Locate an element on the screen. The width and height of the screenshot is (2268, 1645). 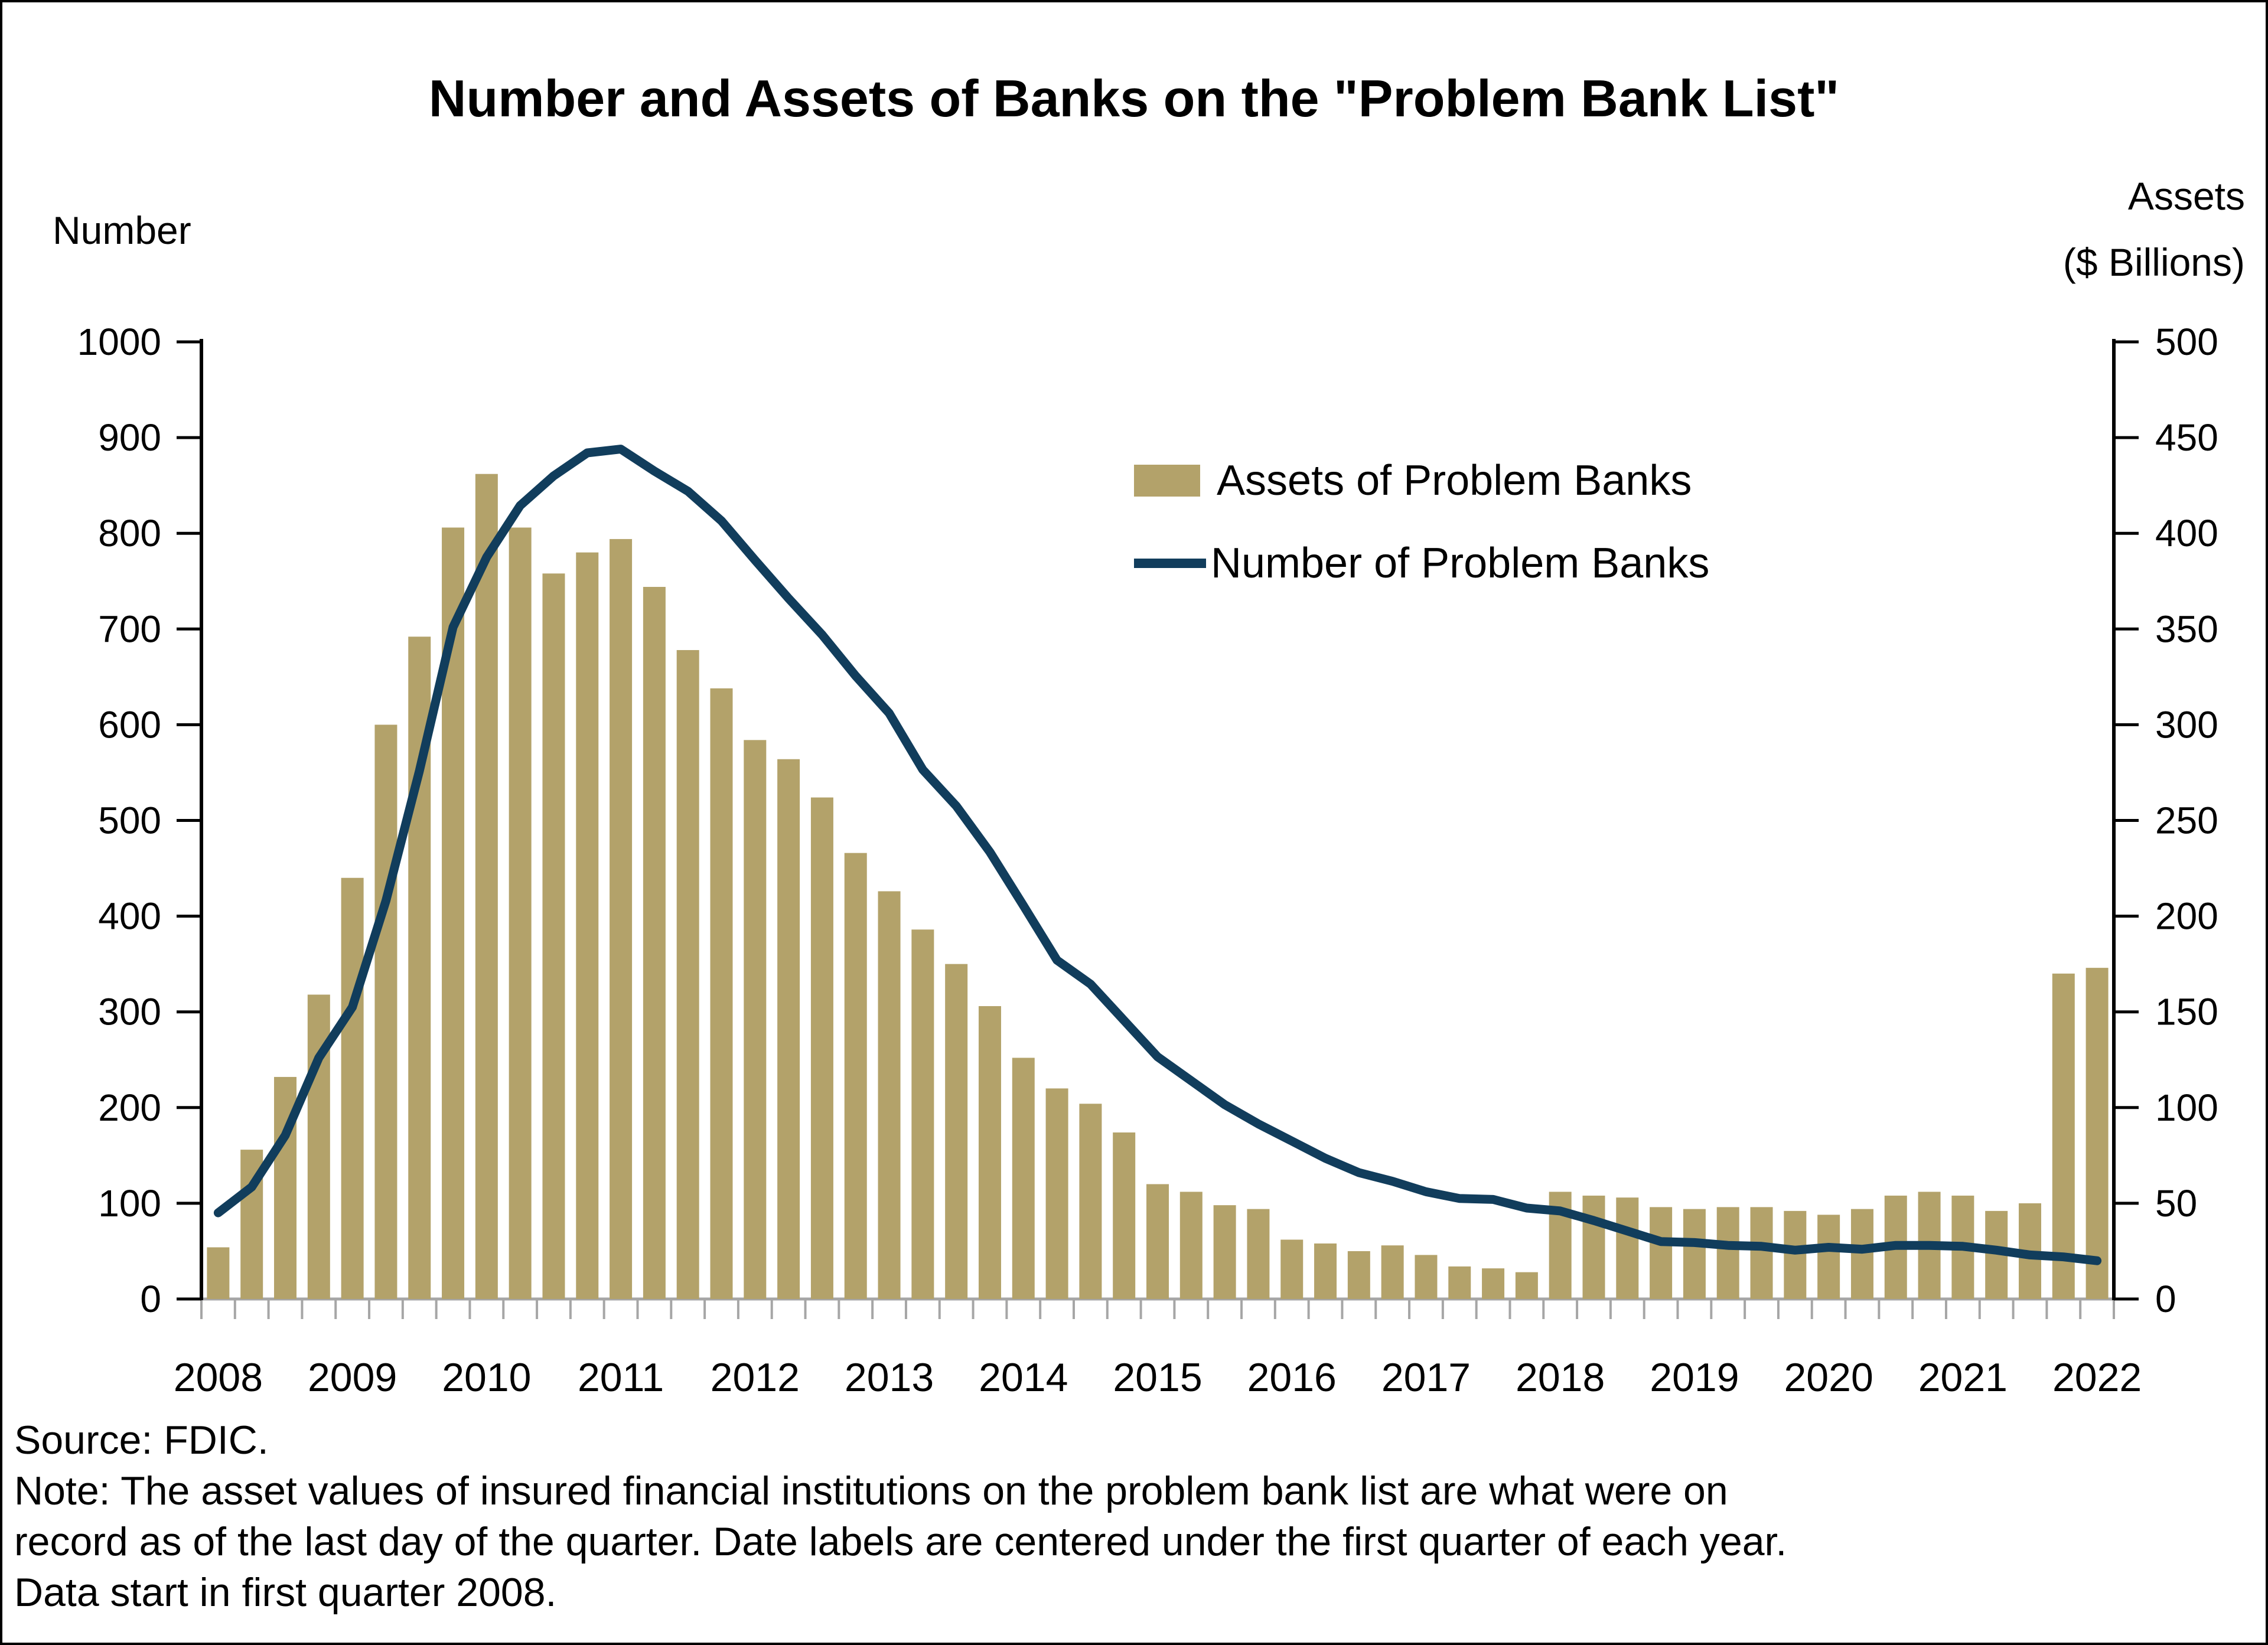
number-line-icon is located at coordinates (1170, 563).